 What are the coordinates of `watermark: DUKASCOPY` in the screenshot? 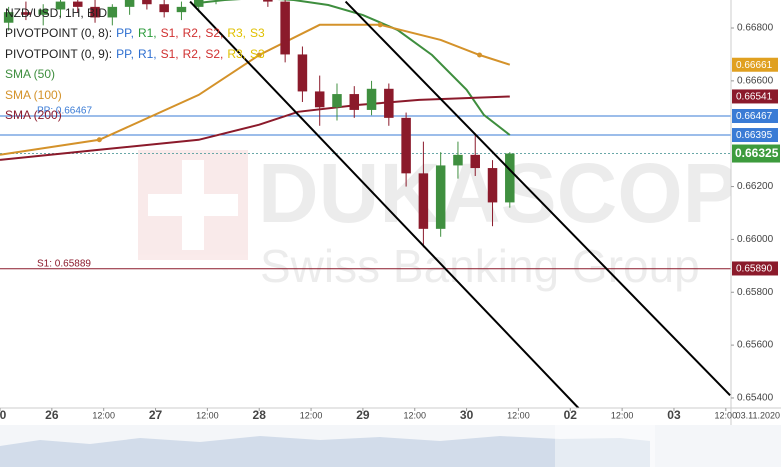 It's located at (519, 193).